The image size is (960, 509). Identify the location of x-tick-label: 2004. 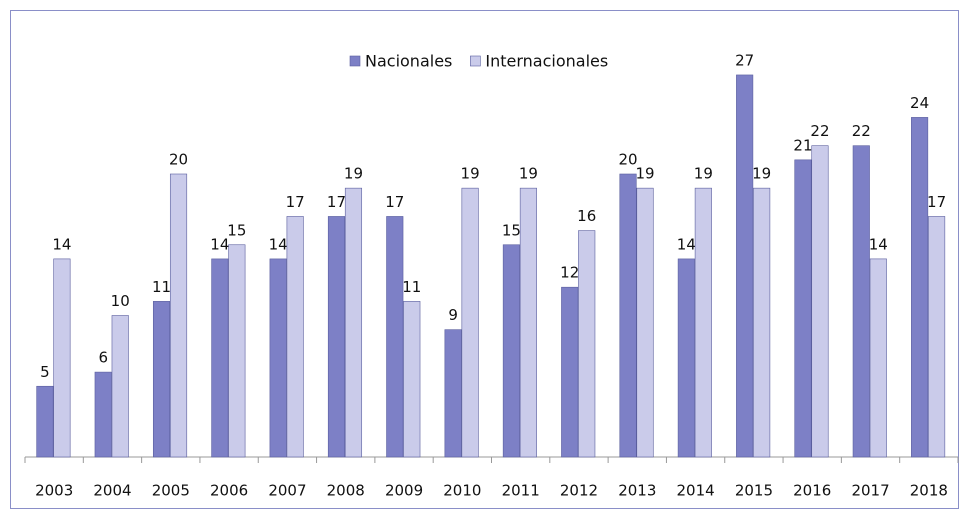
(112, 491).